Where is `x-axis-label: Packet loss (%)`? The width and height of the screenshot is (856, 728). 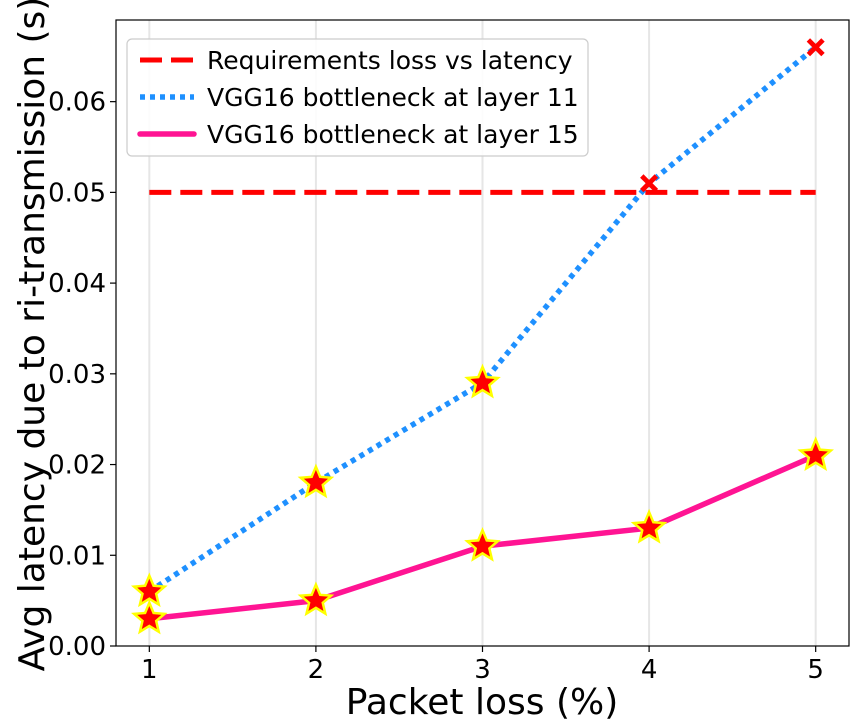 x-axis-label: Packet loss (%) is located at coordinates (482, 702).